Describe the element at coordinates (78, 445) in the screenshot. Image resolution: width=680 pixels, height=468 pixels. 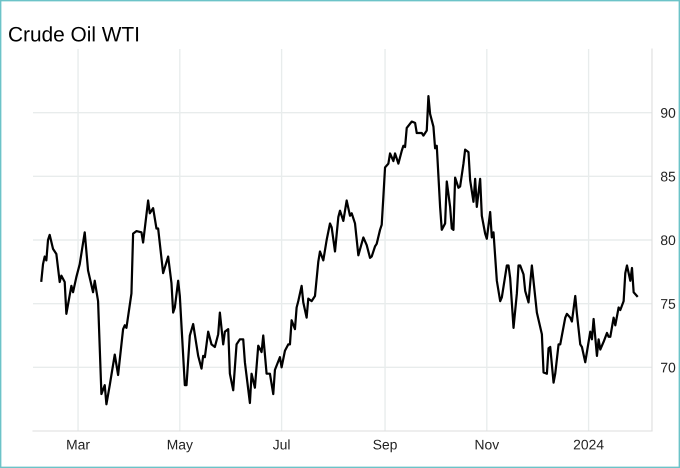
I see `x-tick-label: Mar` at that location.